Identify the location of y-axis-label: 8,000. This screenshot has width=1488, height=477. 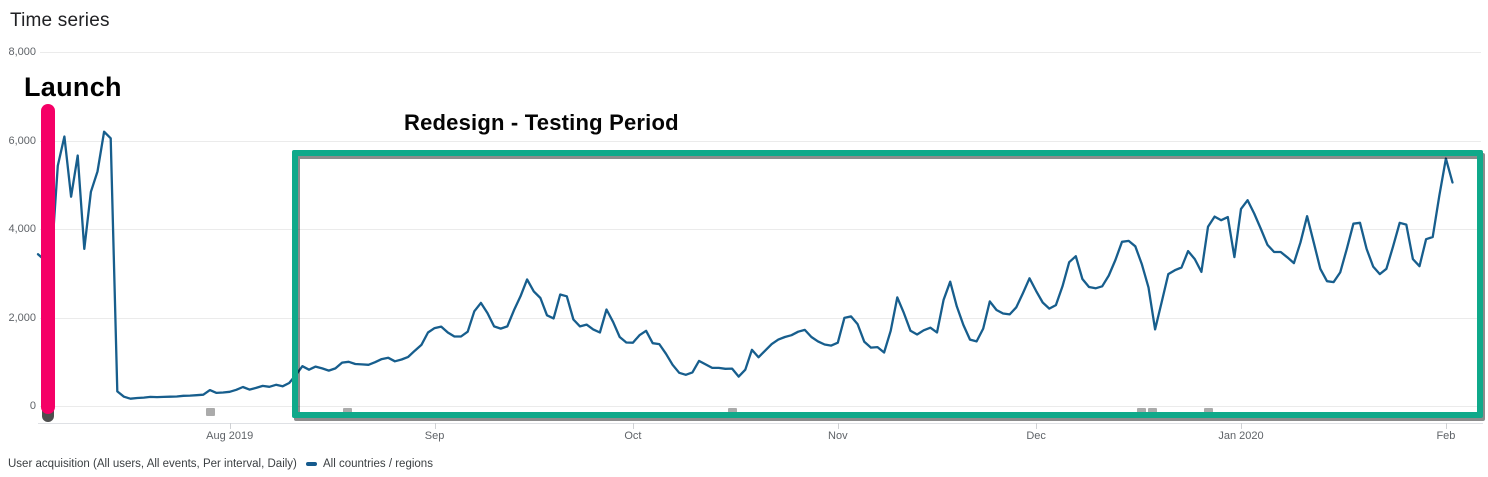
(22, 52).